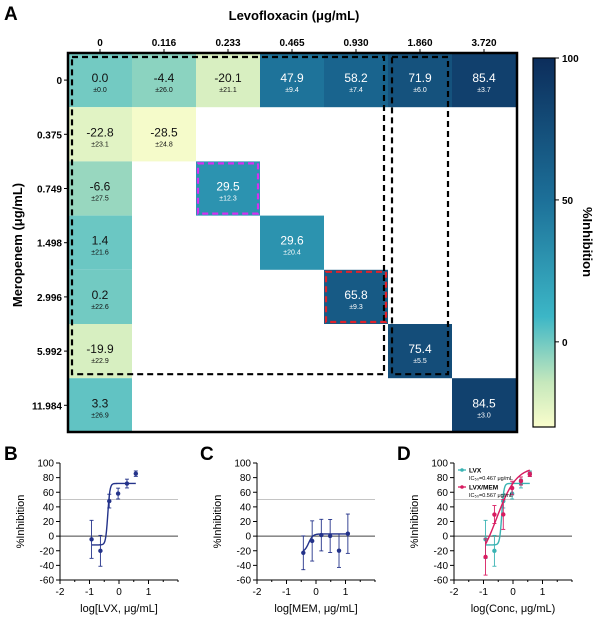 This screenshot has width=595, height=617. I want to click on heatmap-x-title: Levofloxacin (μg/mL), so click(294, 15).